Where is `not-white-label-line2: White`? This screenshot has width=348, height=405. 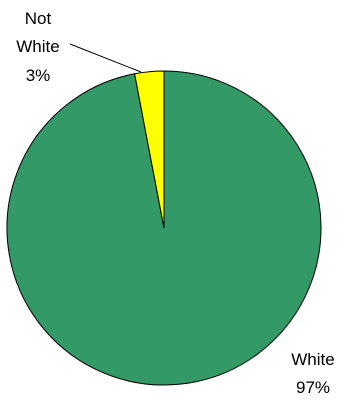 not-white-label-line2: White is located at coordinates (37, 46).